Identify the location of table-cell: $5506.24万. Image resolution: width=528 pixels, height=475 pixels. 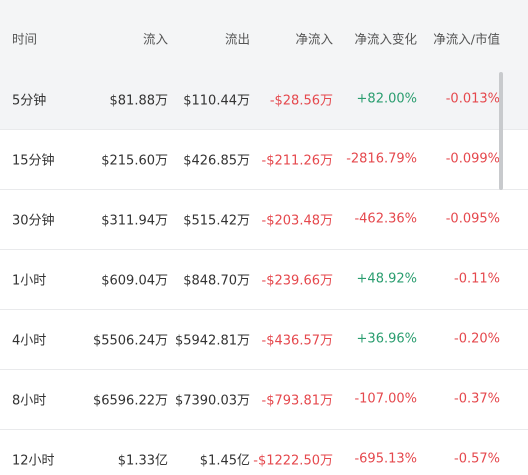
(130, 341).